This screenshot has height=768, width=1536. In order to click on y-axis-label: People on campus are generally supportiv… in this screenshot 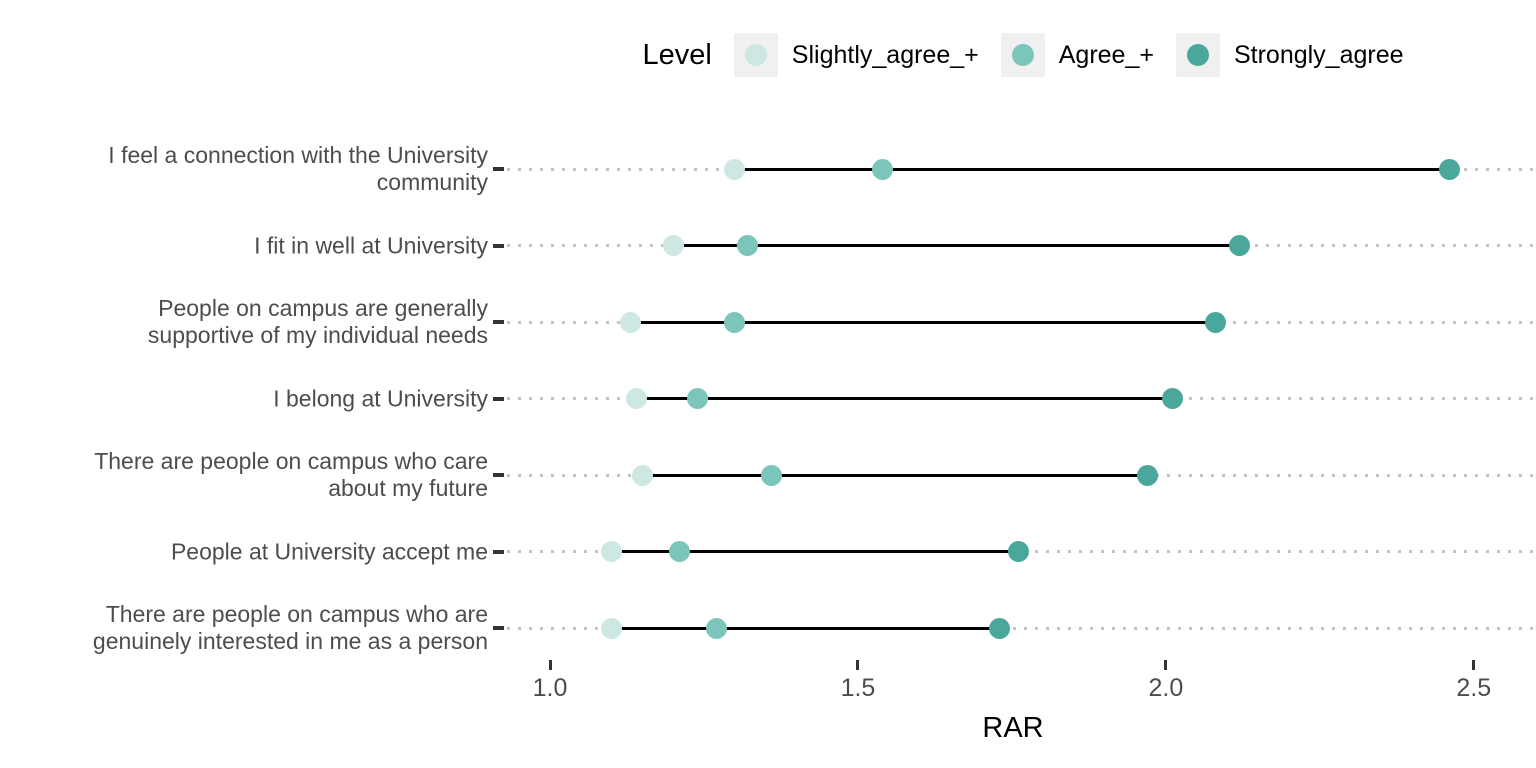, I will do `click(317, 321)`.